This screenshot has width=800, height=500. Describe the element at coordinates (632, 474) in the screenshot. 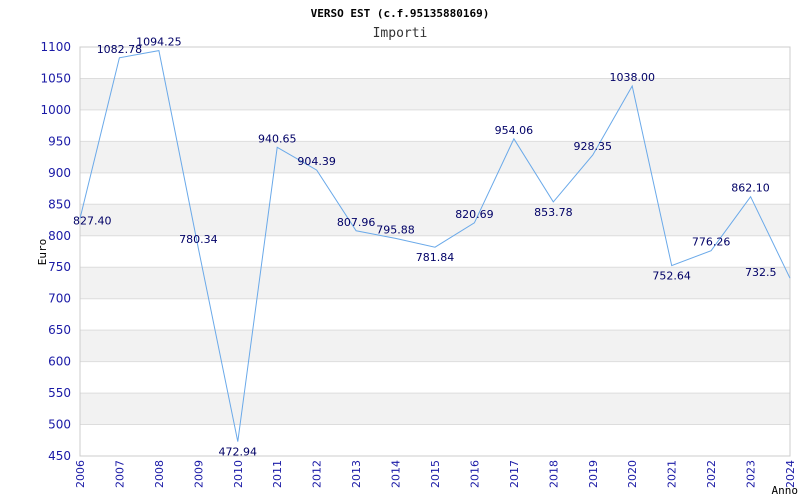

I see `x-tick-label: 2020` at that location.